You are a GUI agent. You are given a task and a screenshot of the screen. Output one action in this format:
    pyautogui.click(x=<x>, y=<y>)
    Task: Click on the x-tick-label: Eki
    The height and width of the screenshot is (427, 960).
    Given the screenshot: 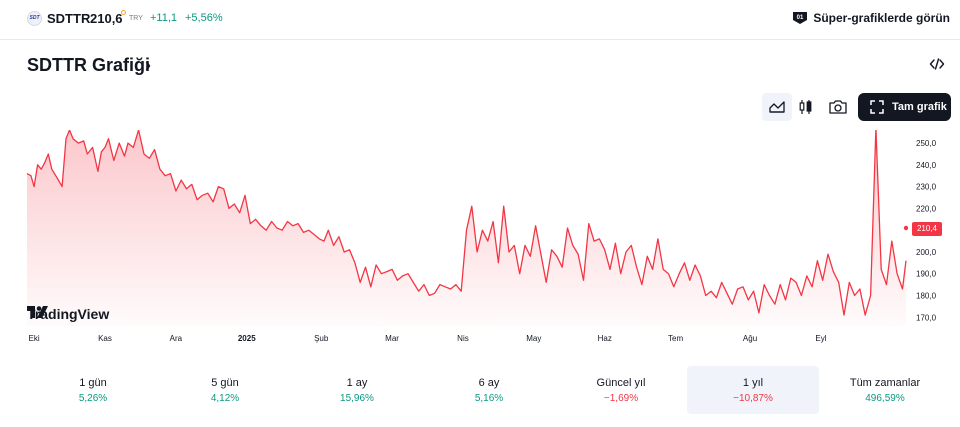 What is the action you would take?
    pyautogui.click(x=34, y=338)
    